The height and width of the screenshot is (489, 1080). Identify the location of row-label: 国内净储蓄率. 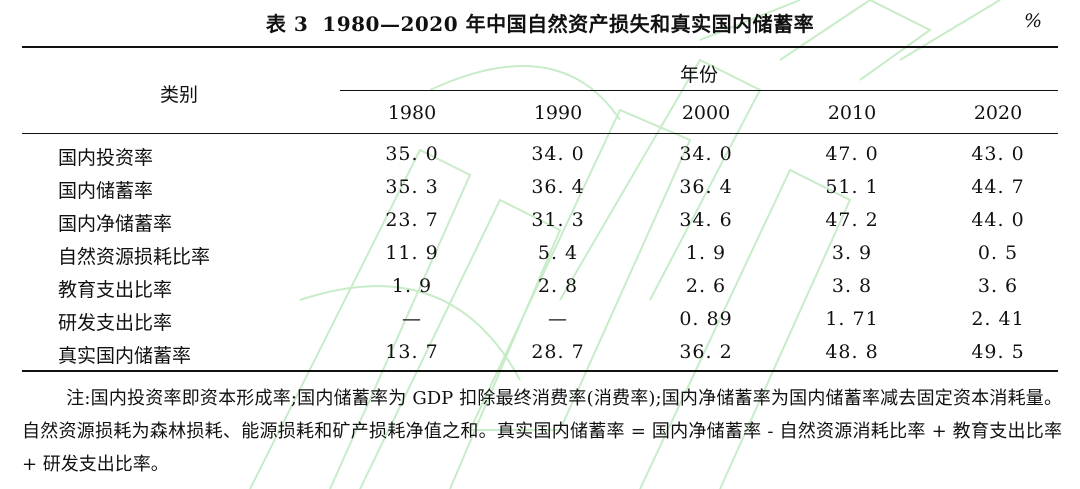
(115, 224).